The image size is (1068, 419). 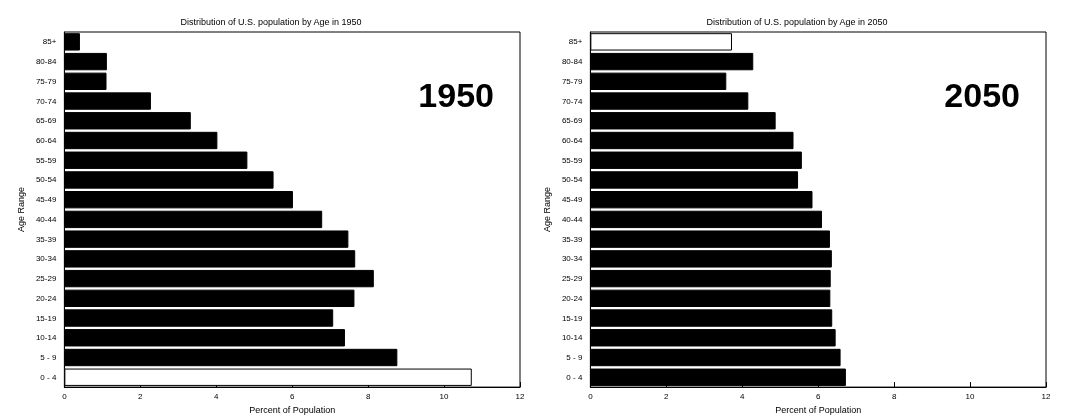 I want to click on annotation: 1950, so click(x=456, y=95).